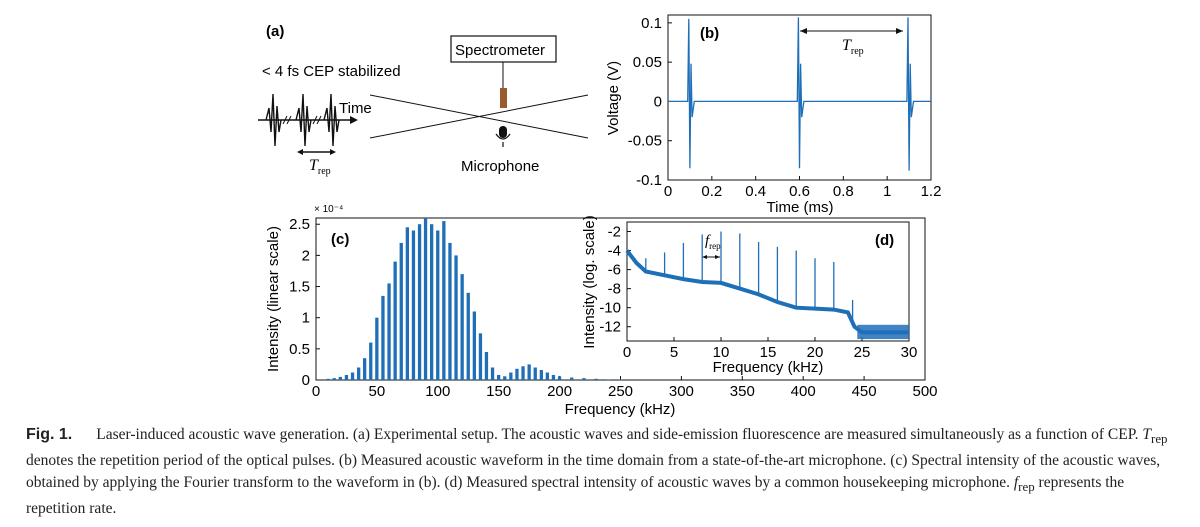 This screenshot has width=1200, height=527. What do you see at coordinates (1026, 487) in the screenshot?
I see `caption-frep-sub: rep` at bounding box center [1026, 487].